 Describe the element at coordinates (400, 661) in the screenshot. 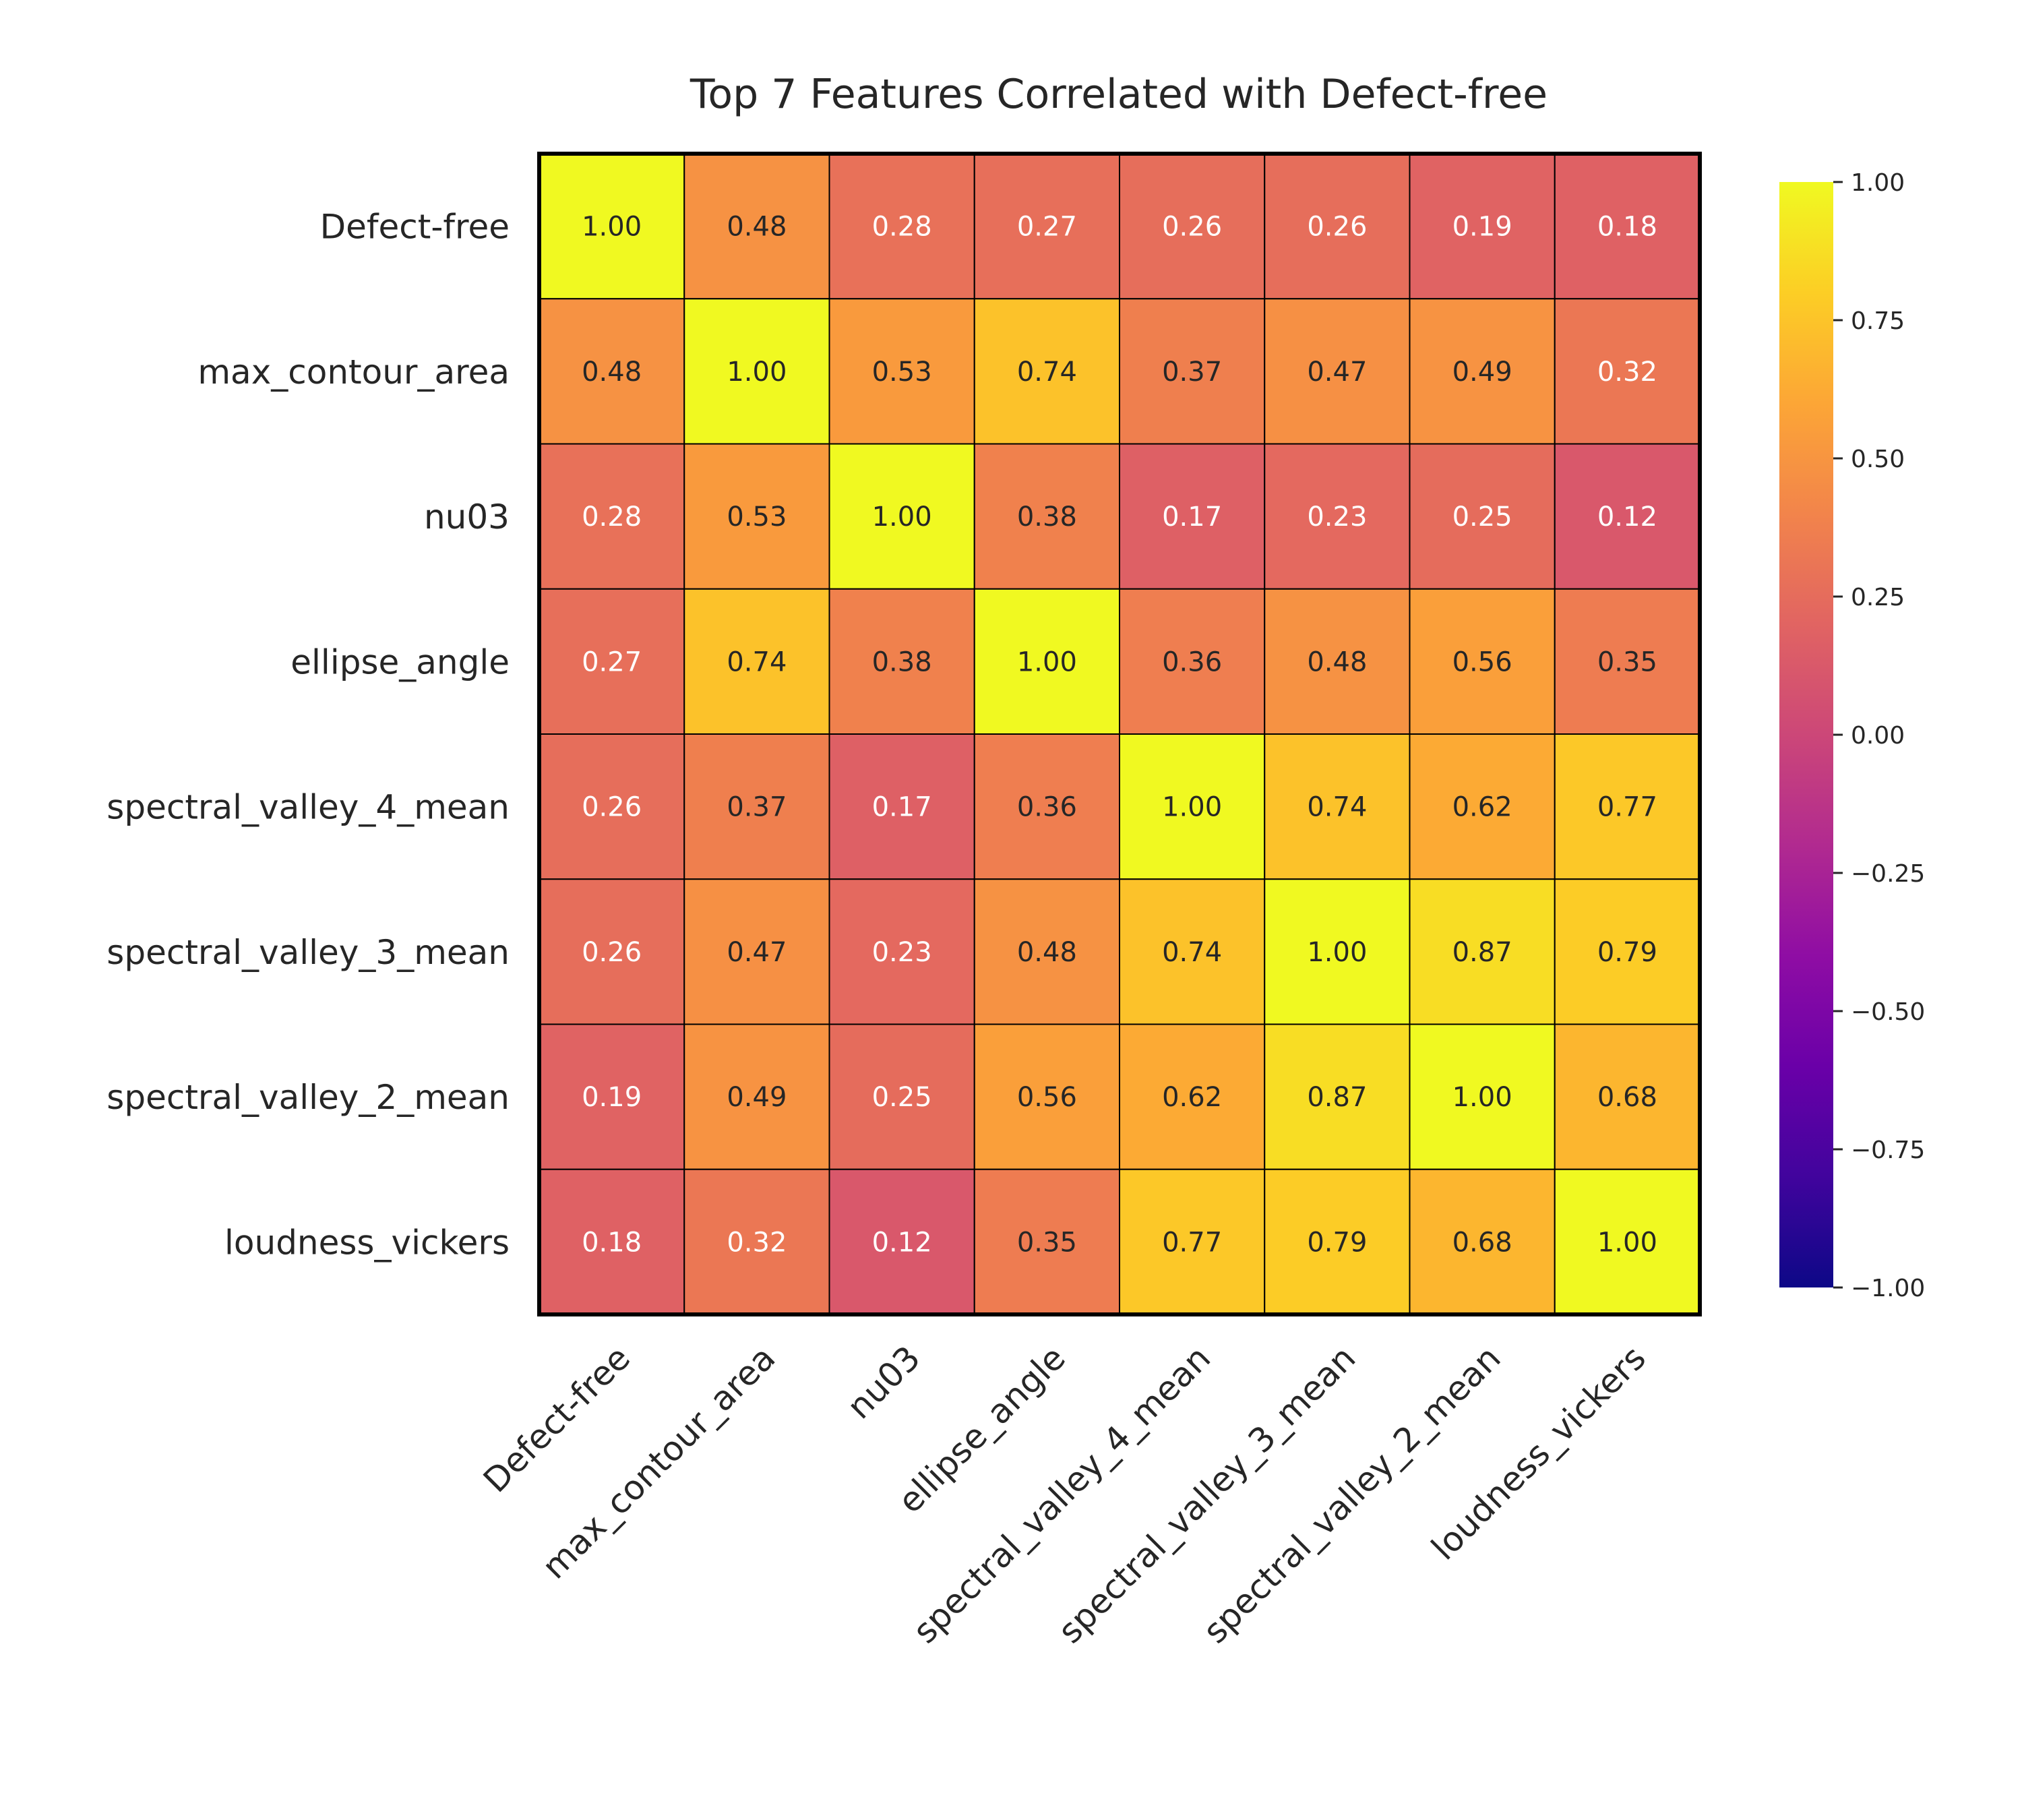

I see `y-tick-label: ellipse_angle` at that location.